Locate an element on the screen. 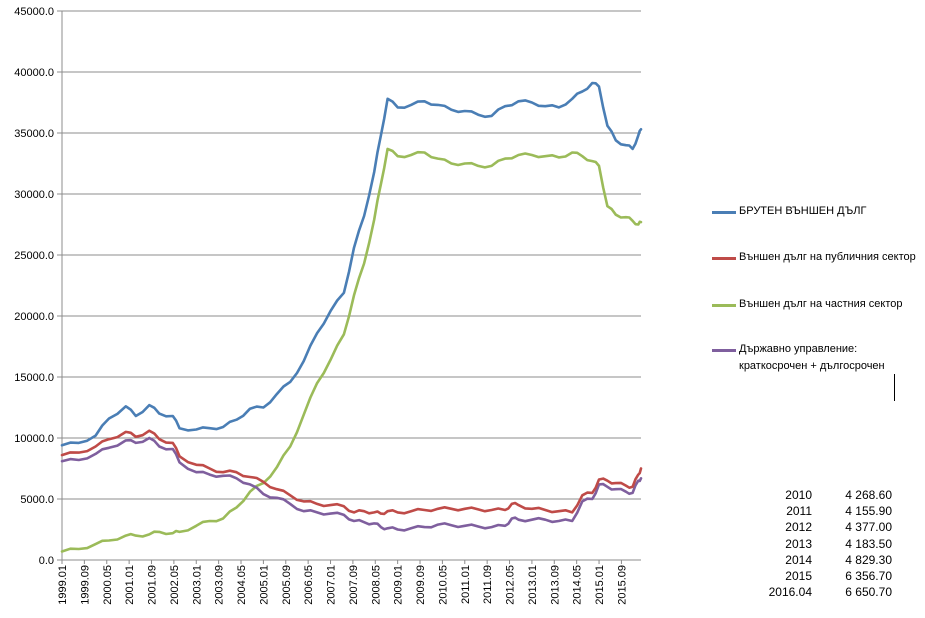  x-tick-label: 2013.01 is located at coordinates (533, 585).